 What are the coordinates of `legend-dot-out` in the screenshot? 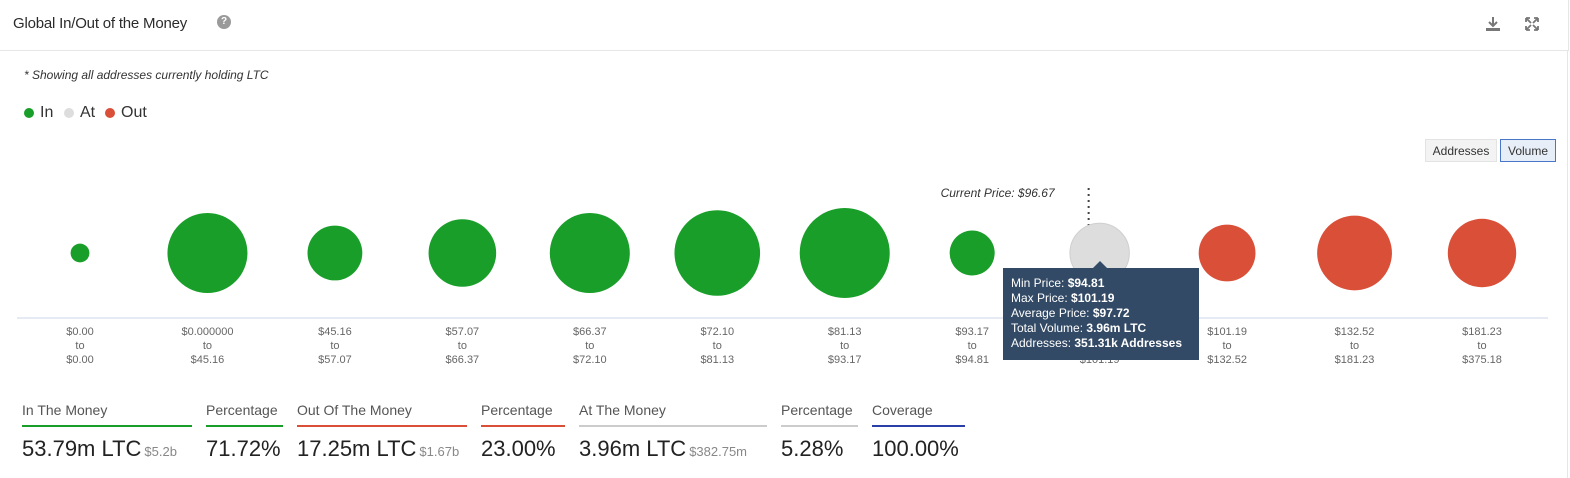 It's located at (110, 113).